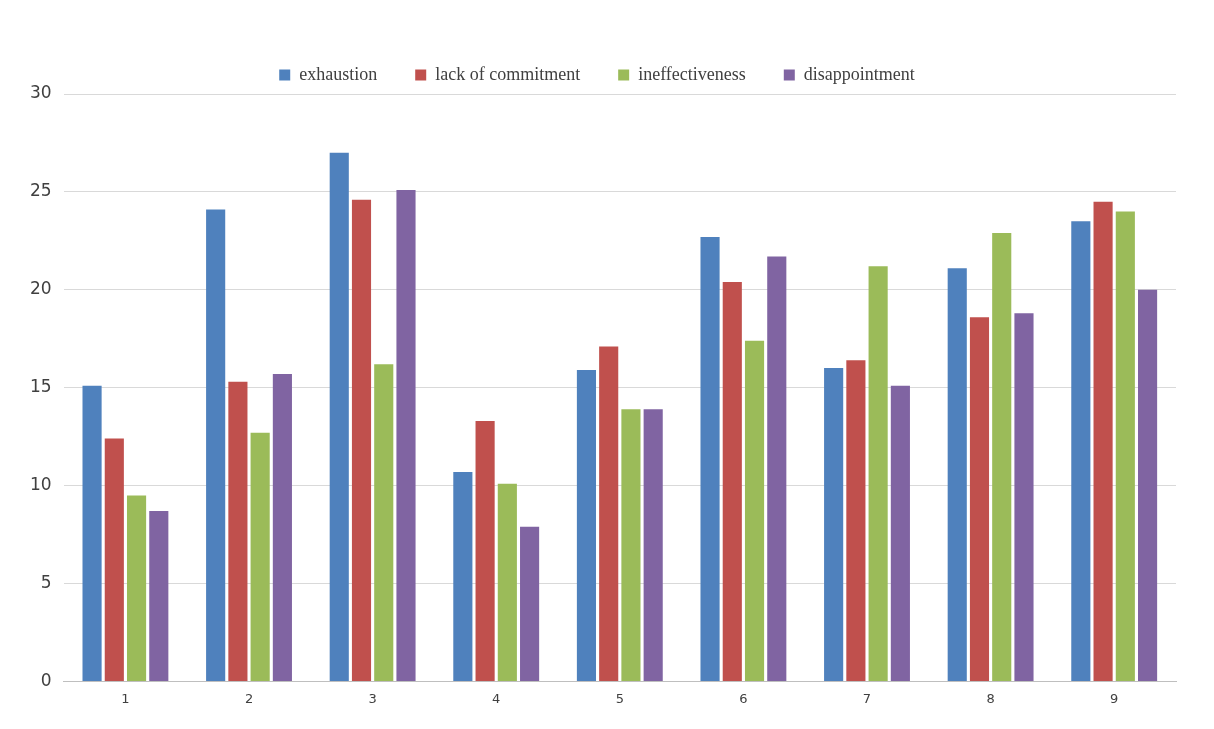  What do you see at coordinates (40, 92) in the screenshot?
I see `y-tick-label: 30` at bounding box center [40, 92].